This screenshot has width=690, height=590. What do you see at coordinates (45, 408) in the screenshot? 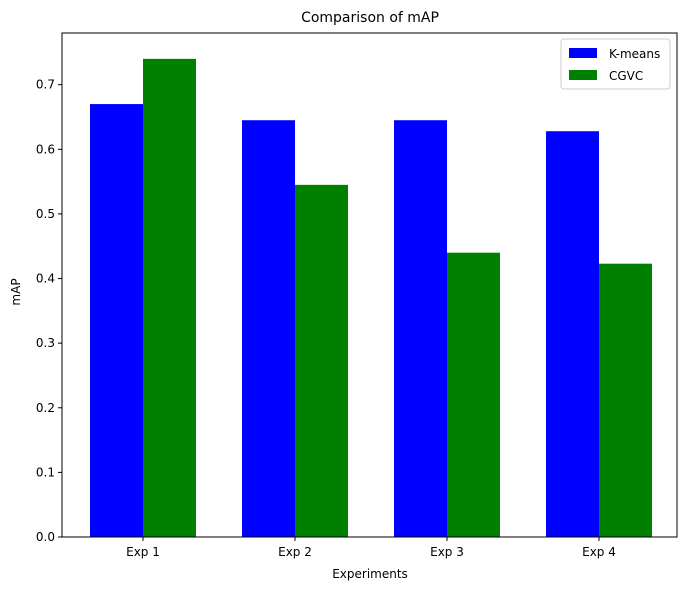
I see `y-tick-label: 0.2` at bounding box center [45, 408].